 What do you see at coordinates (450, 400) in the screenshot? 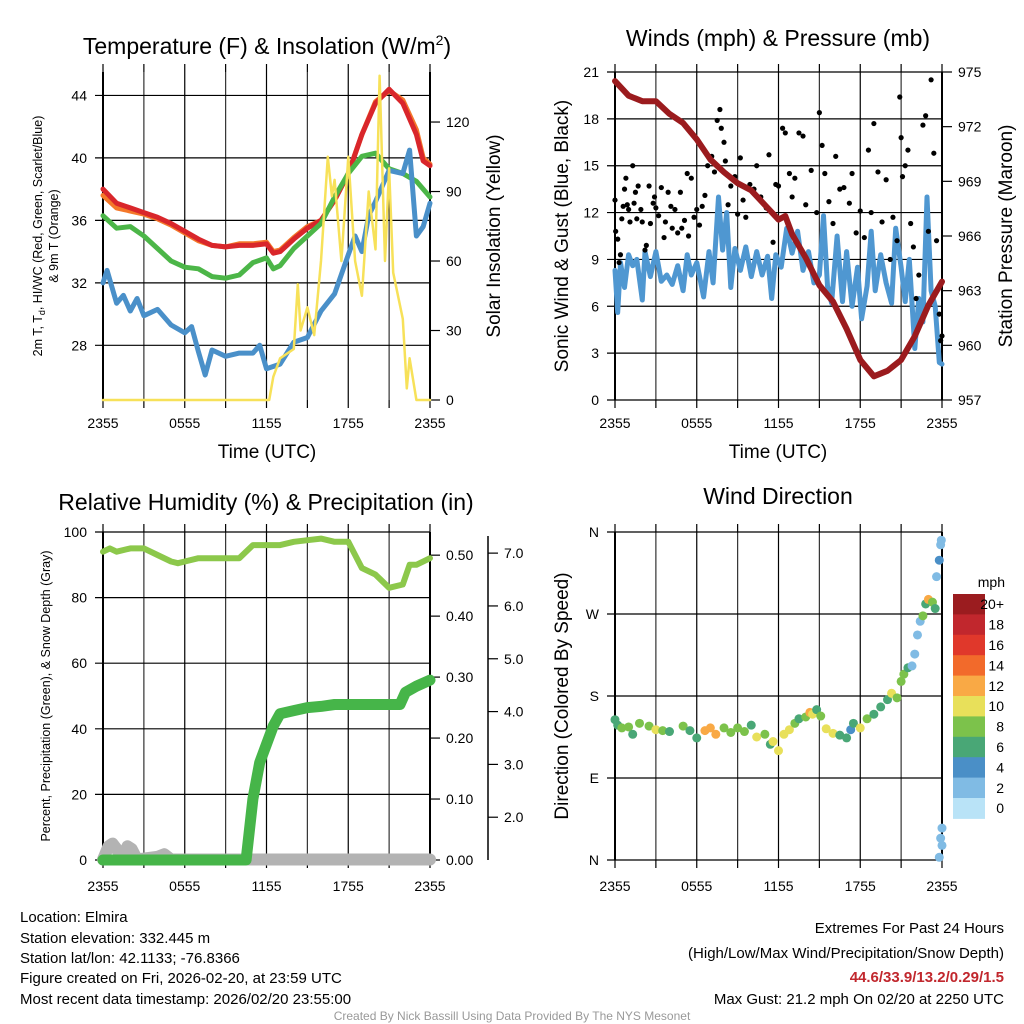
I see `insolation-tick-label: 0` at bounding box center [450, 400].